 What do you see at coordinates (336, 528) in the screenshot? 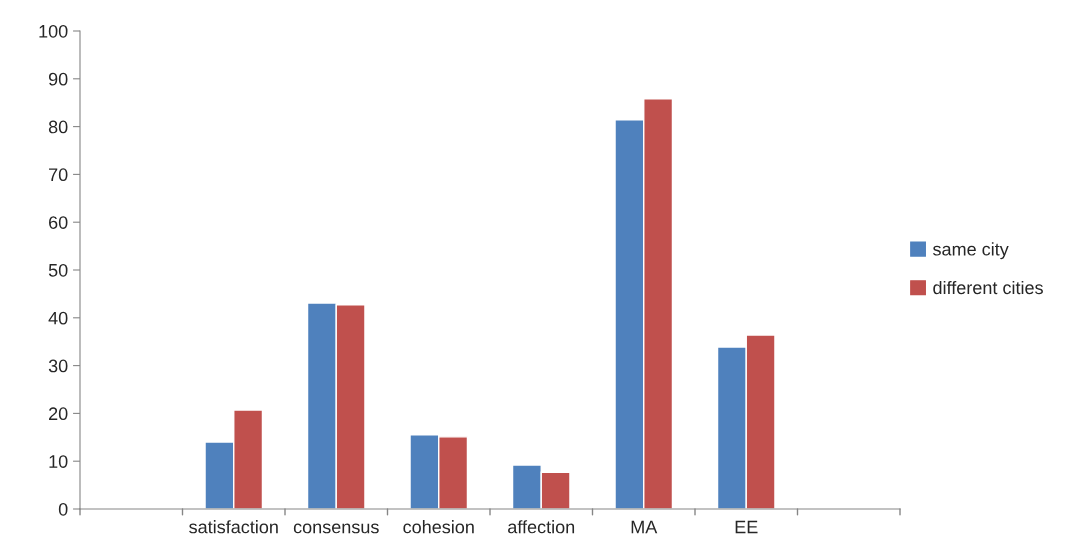
I see `x-tick-label: consensus` at bounding box center [336, 528].